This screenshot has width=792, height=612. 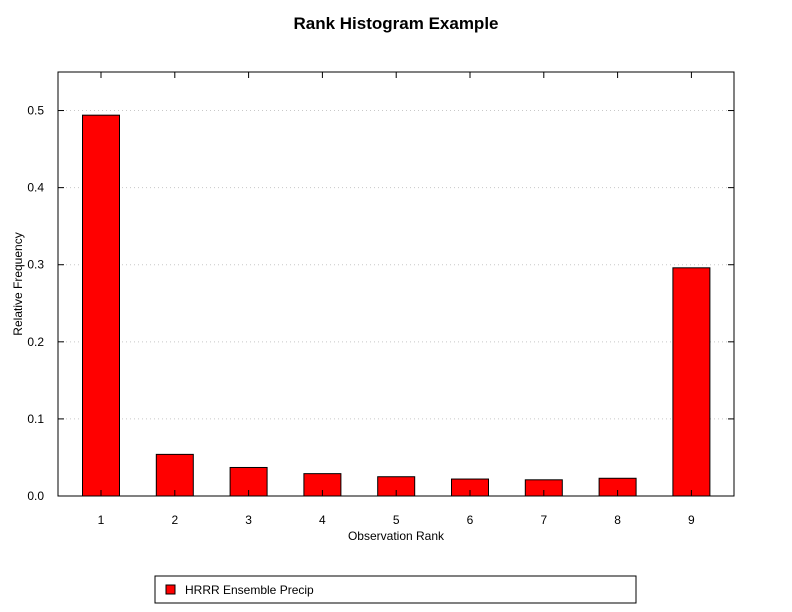 What do you see at coordinates (35, 342) in the screenshot?
I see `y-tick-label: 0.2` at bounding box center [35, 342].